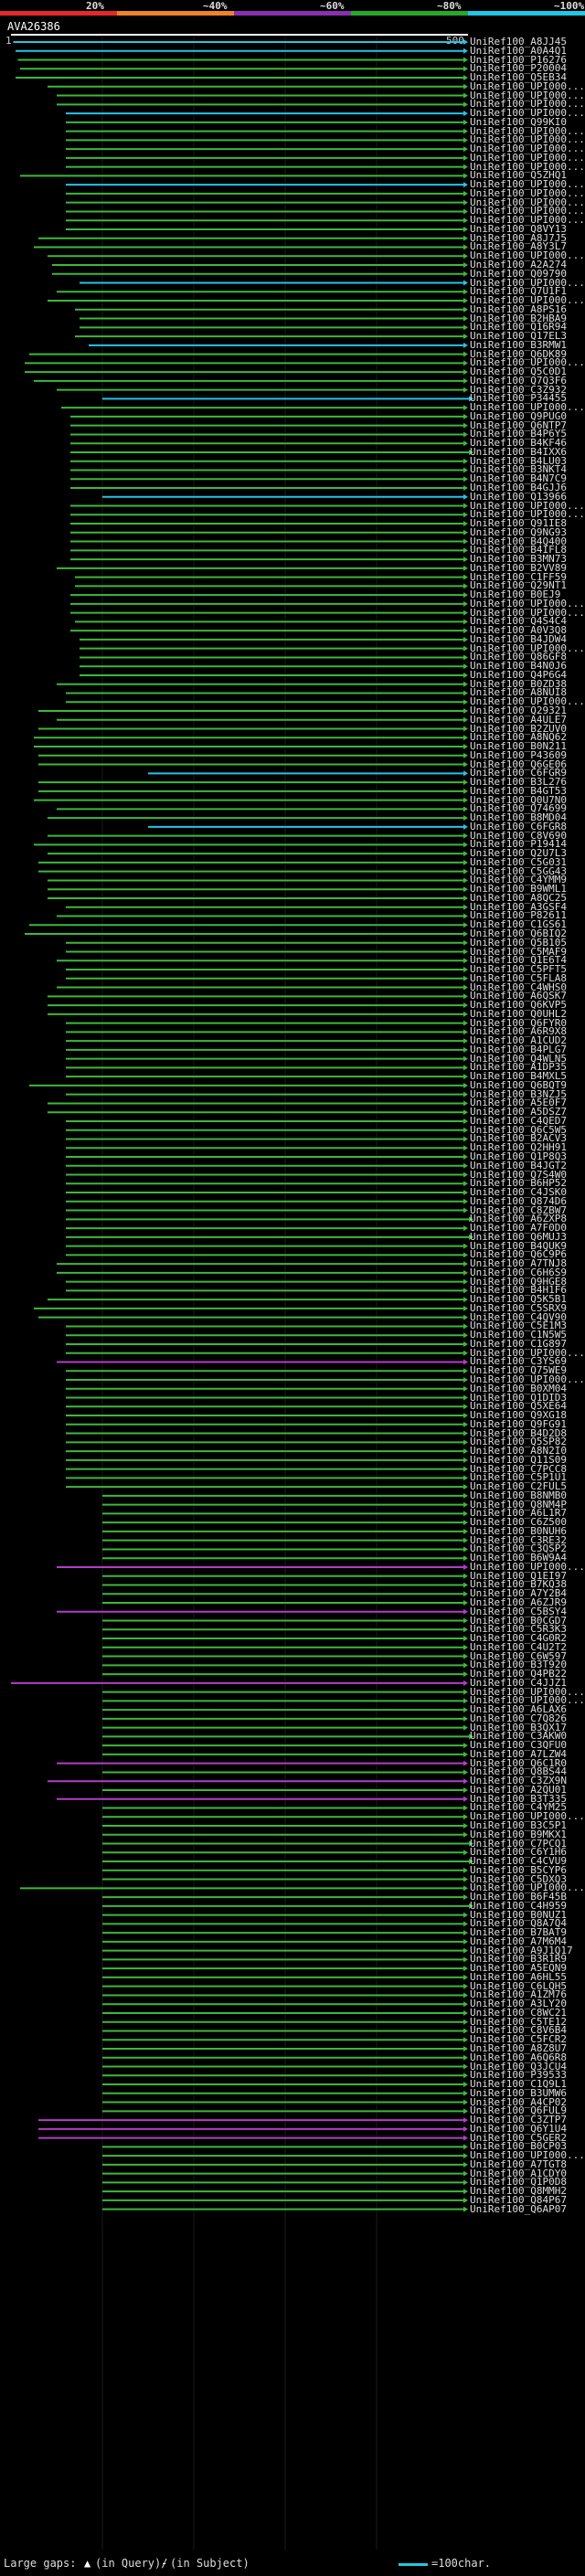 This screenshot has height=2576, width=585. Describe the element at coordinates (518, 291) in the screenshot. I see `hit-label: UniRef100_Q7U1F1` at that location.